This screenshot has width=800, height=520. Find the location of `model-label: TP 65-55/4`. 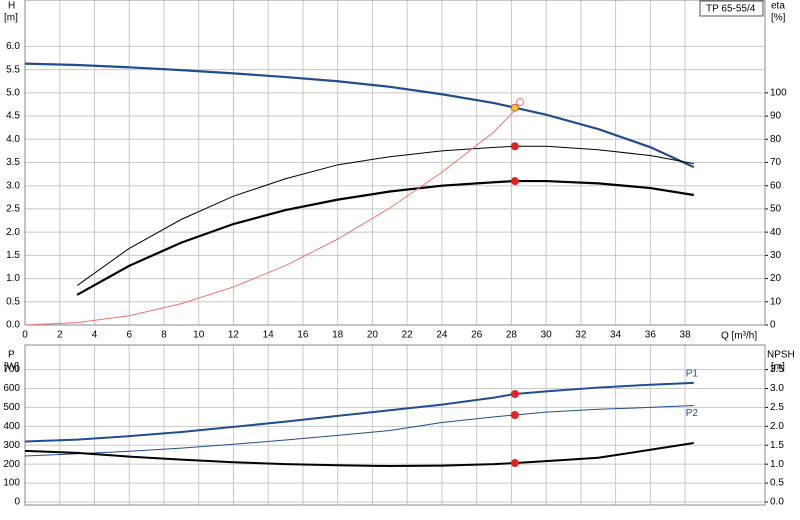

model-label: TP 65-55/4 is located at coordinates (731, 9).